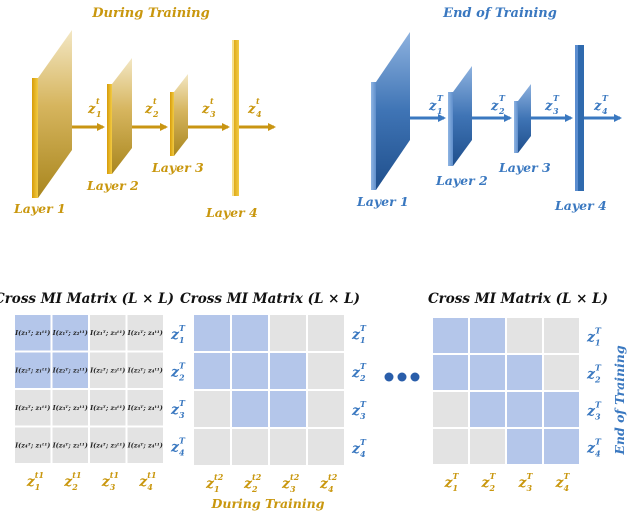 This screenshot has height=517, width=635. What do you see at coordinates (499, 13) in the screenshot?
I see `end-of-training-title: End of Training` at bounding box center [499, 13].